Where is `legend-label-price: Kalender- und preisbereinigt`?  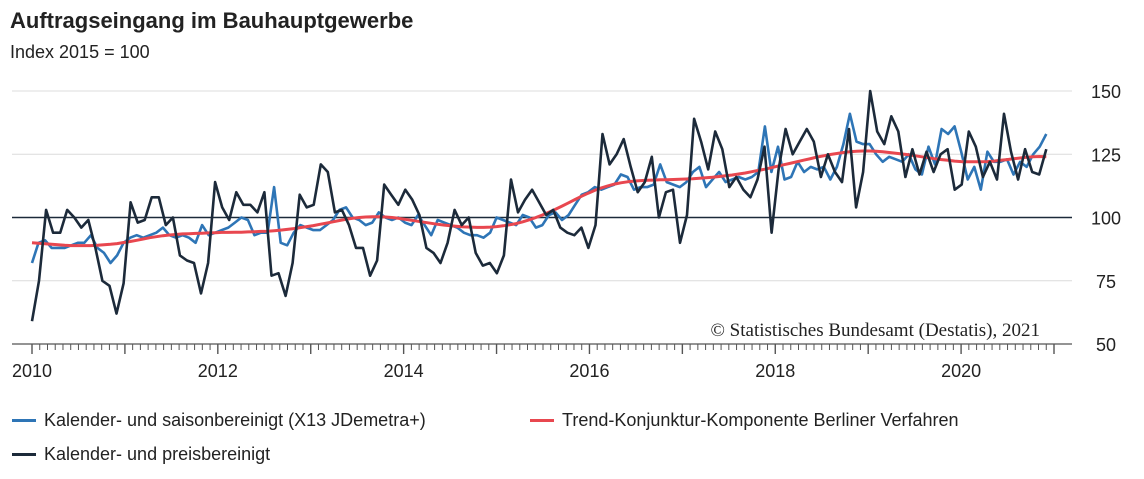 legend-label-price: Kalender- und preisbereinigt is located at coordinates (157, 454).